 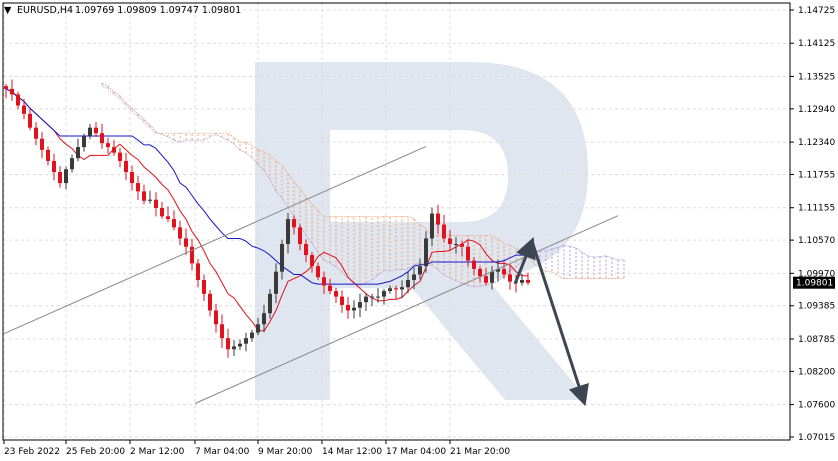 I want to click on time-tick-label: 7 Mar 04:00, so click(x=222, y=452).